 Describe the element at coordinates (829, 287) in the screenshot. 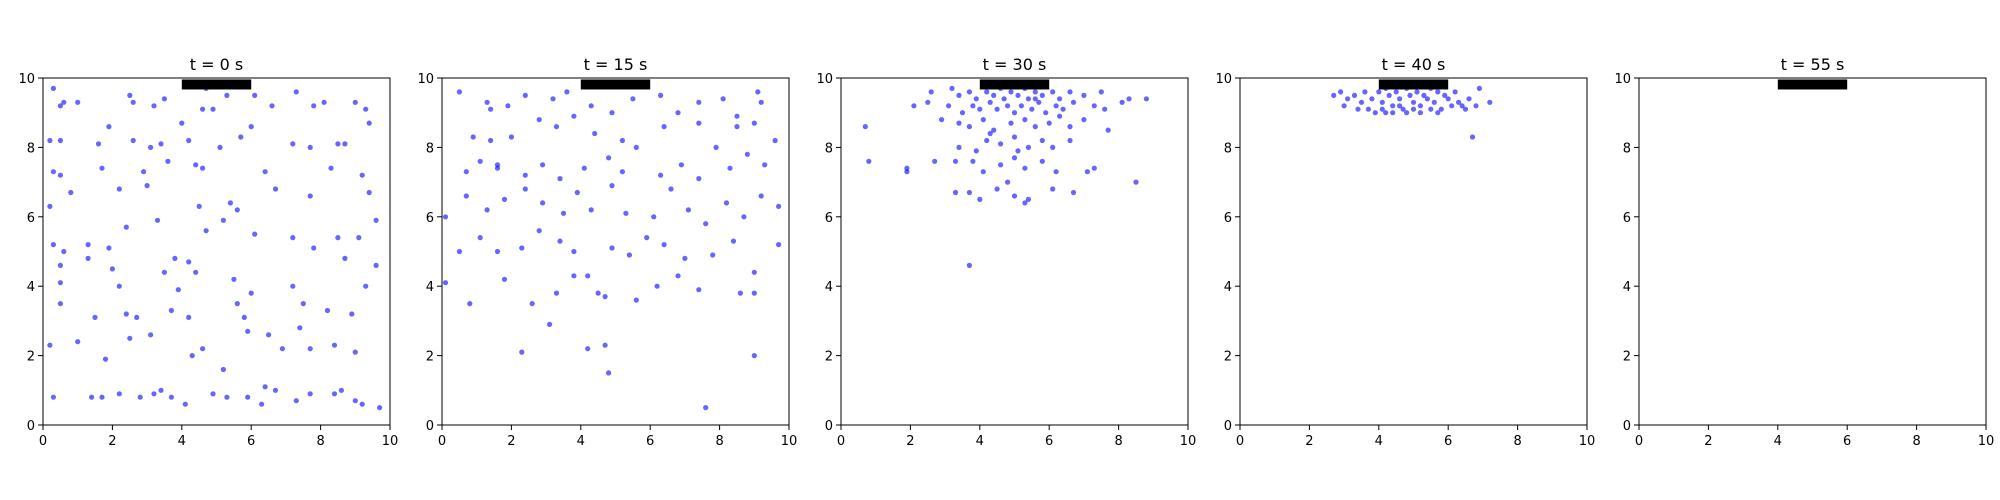

I see `y-tick-label: 4` at that location.